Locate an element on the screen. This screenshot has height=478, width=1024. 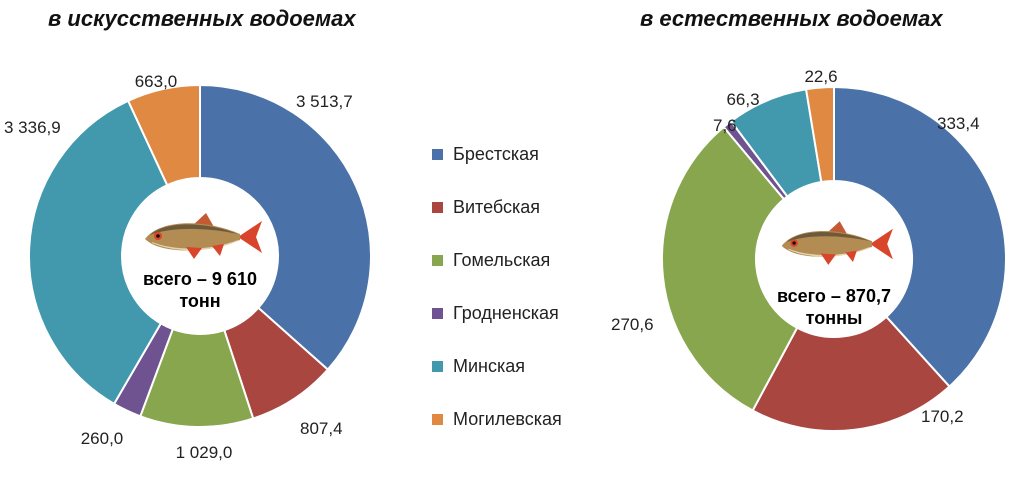
value-label: 22,6 is located at coordinates (820, 76).